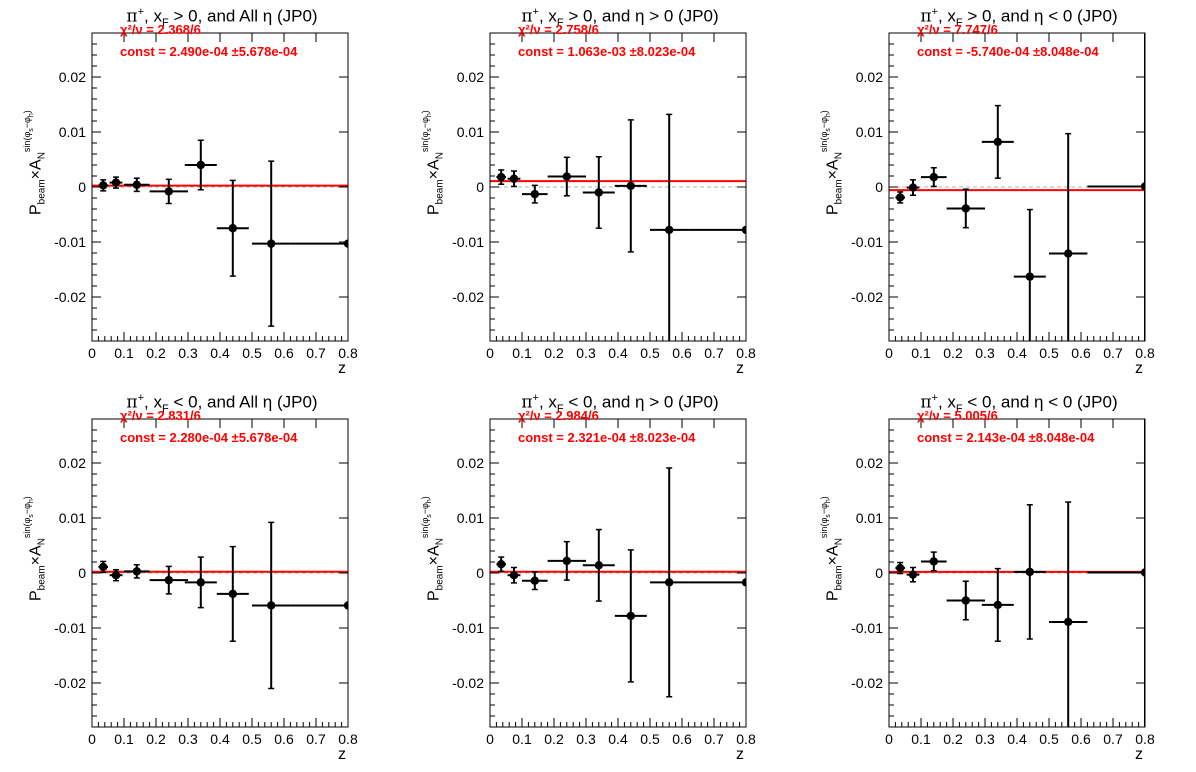 Image resolution: width=1196 pixels, height=772 pixels. I want to click on panel-title: π+, xF < 0, and η > 0 (JP0), so click(620, 404).